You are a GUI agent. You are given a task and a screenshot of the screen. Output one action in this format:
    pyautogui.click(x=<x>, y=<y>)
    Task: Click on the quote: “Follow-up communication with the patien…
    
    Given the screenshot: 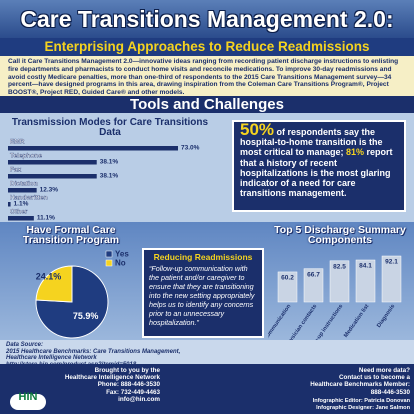 What is the action you would take?
    pyautogui.click(x=202, y=295)
    